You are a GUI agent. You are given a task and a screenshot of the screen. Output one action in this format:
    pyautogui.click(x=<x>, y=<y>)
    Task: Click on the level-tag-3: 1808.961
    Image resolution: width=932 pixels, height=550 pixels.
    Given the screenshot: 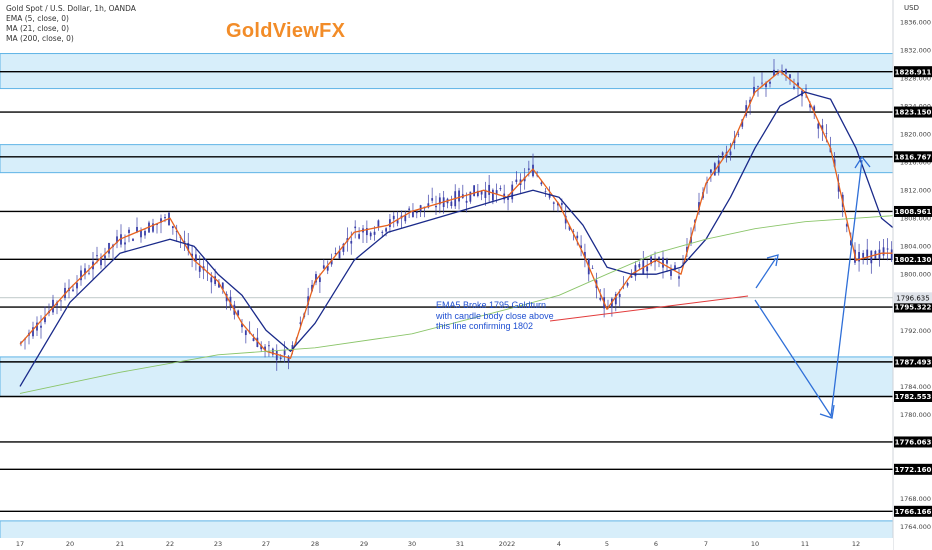 What is the action you would take?
    pyautogui.click(x=913, y=212)
    